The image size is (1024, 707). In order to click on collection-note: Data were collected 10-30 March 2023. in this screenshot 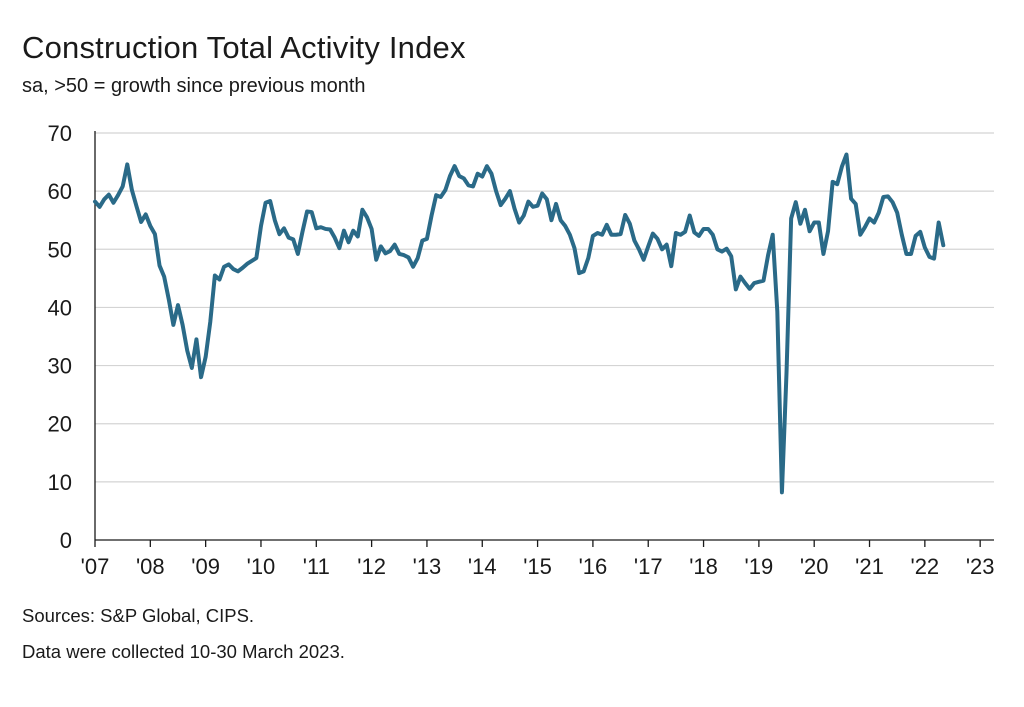, I will do `click(183, 651)`.